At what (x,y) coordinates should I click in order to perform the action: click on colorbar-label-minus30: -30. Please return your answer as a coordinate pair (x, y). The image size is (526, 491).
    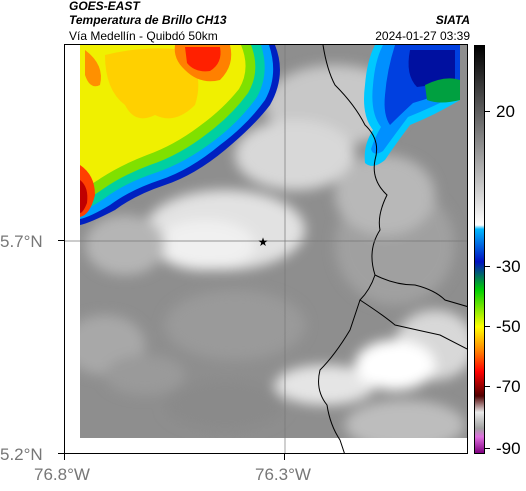
    Looking at the image, I should click on (508, 266).